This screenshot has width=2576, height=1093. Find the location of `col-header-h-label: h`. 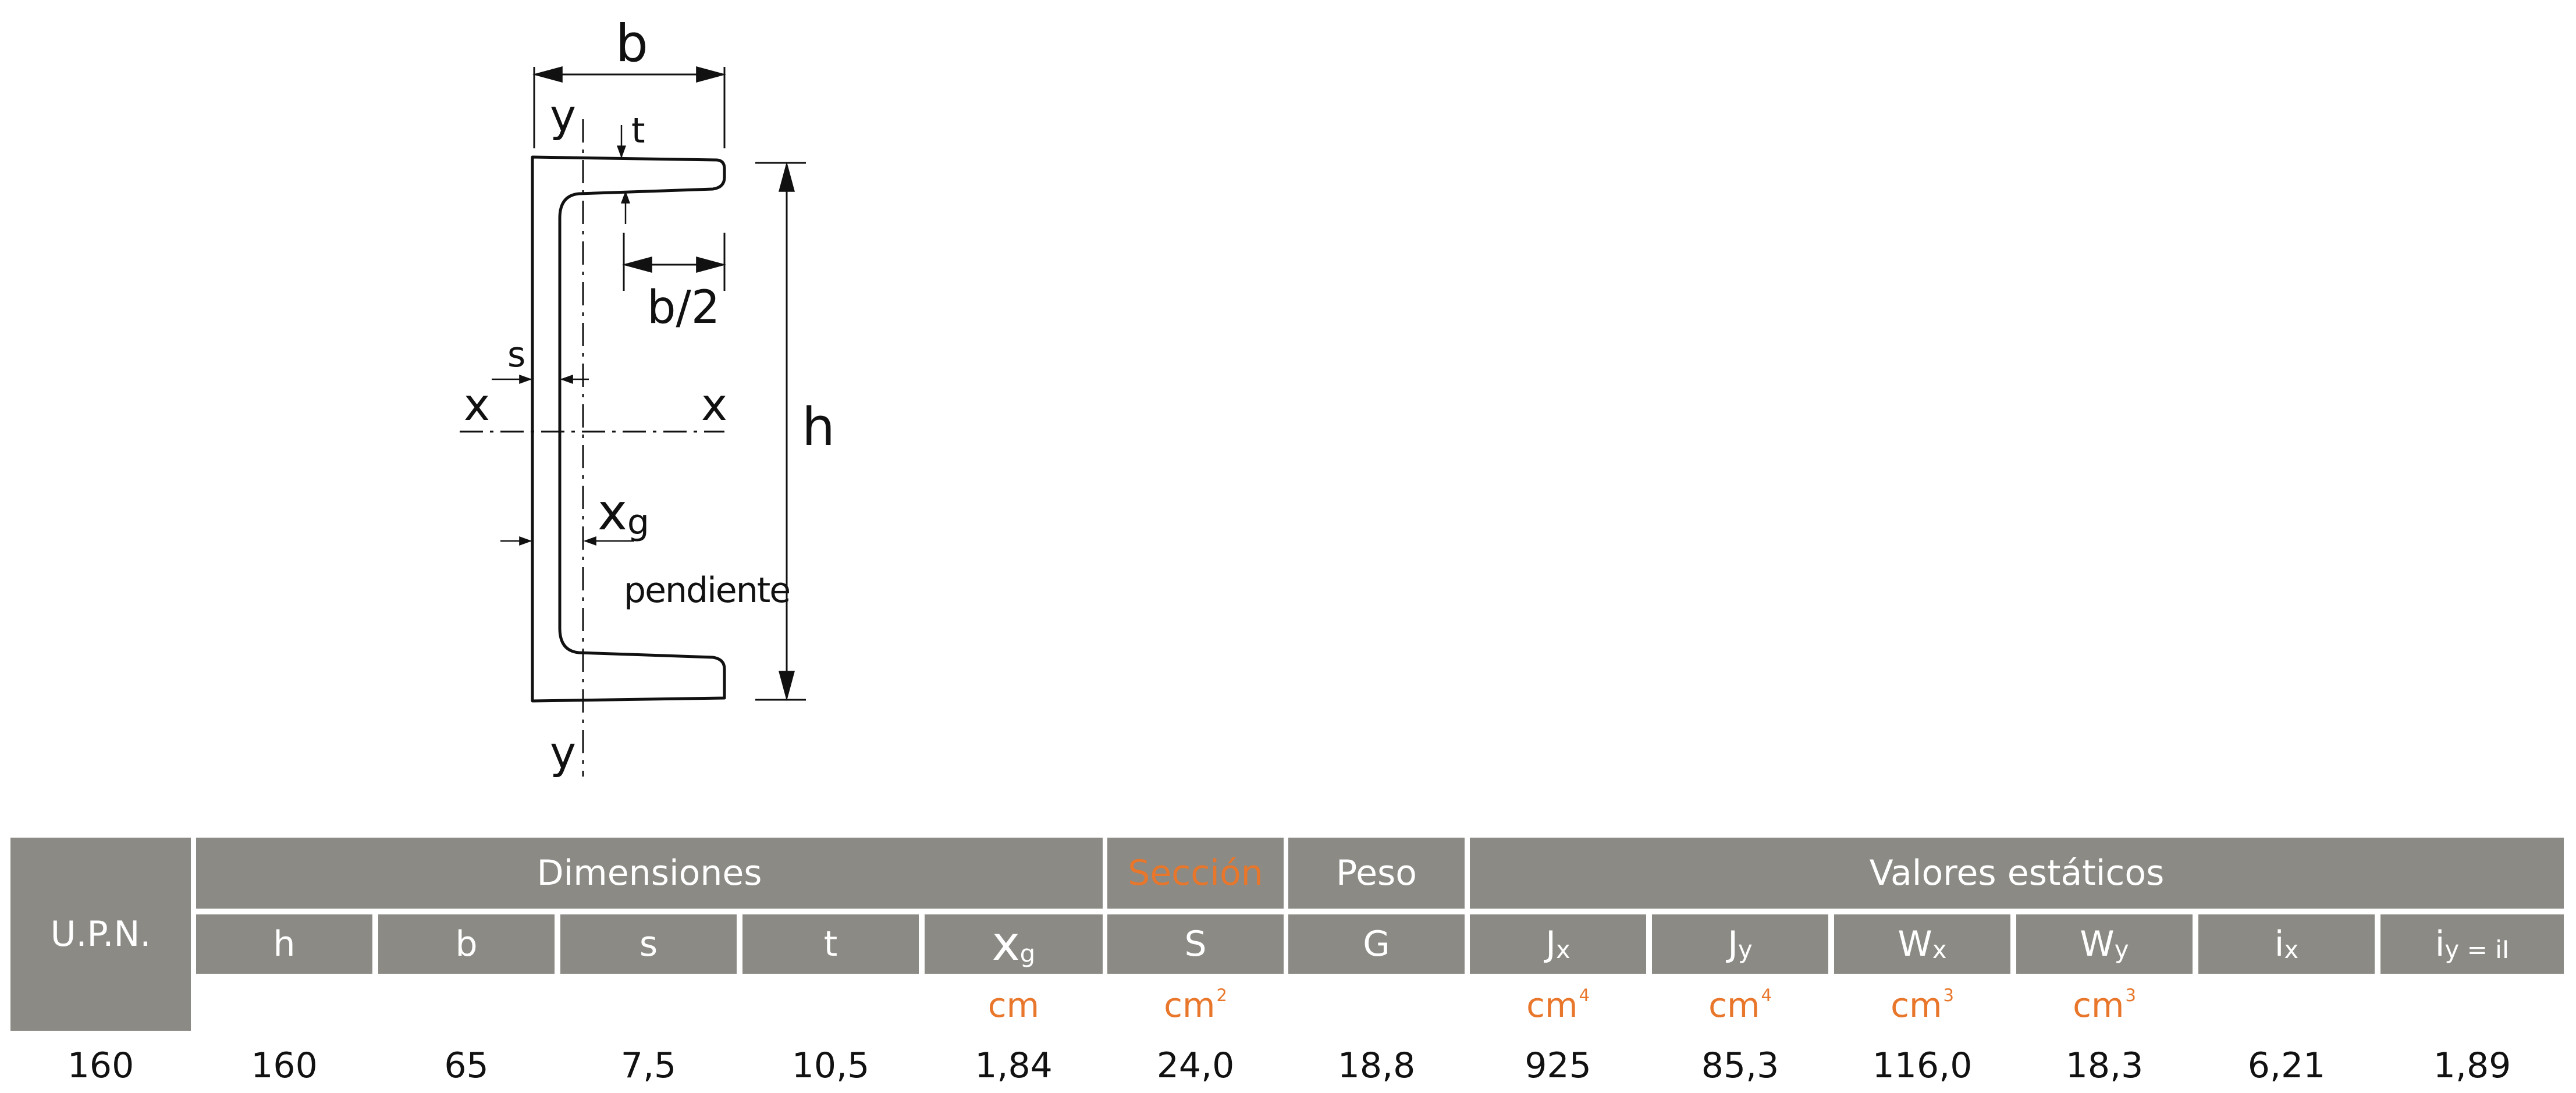

col-header-h-label: h is located at coordinates (284, 944).